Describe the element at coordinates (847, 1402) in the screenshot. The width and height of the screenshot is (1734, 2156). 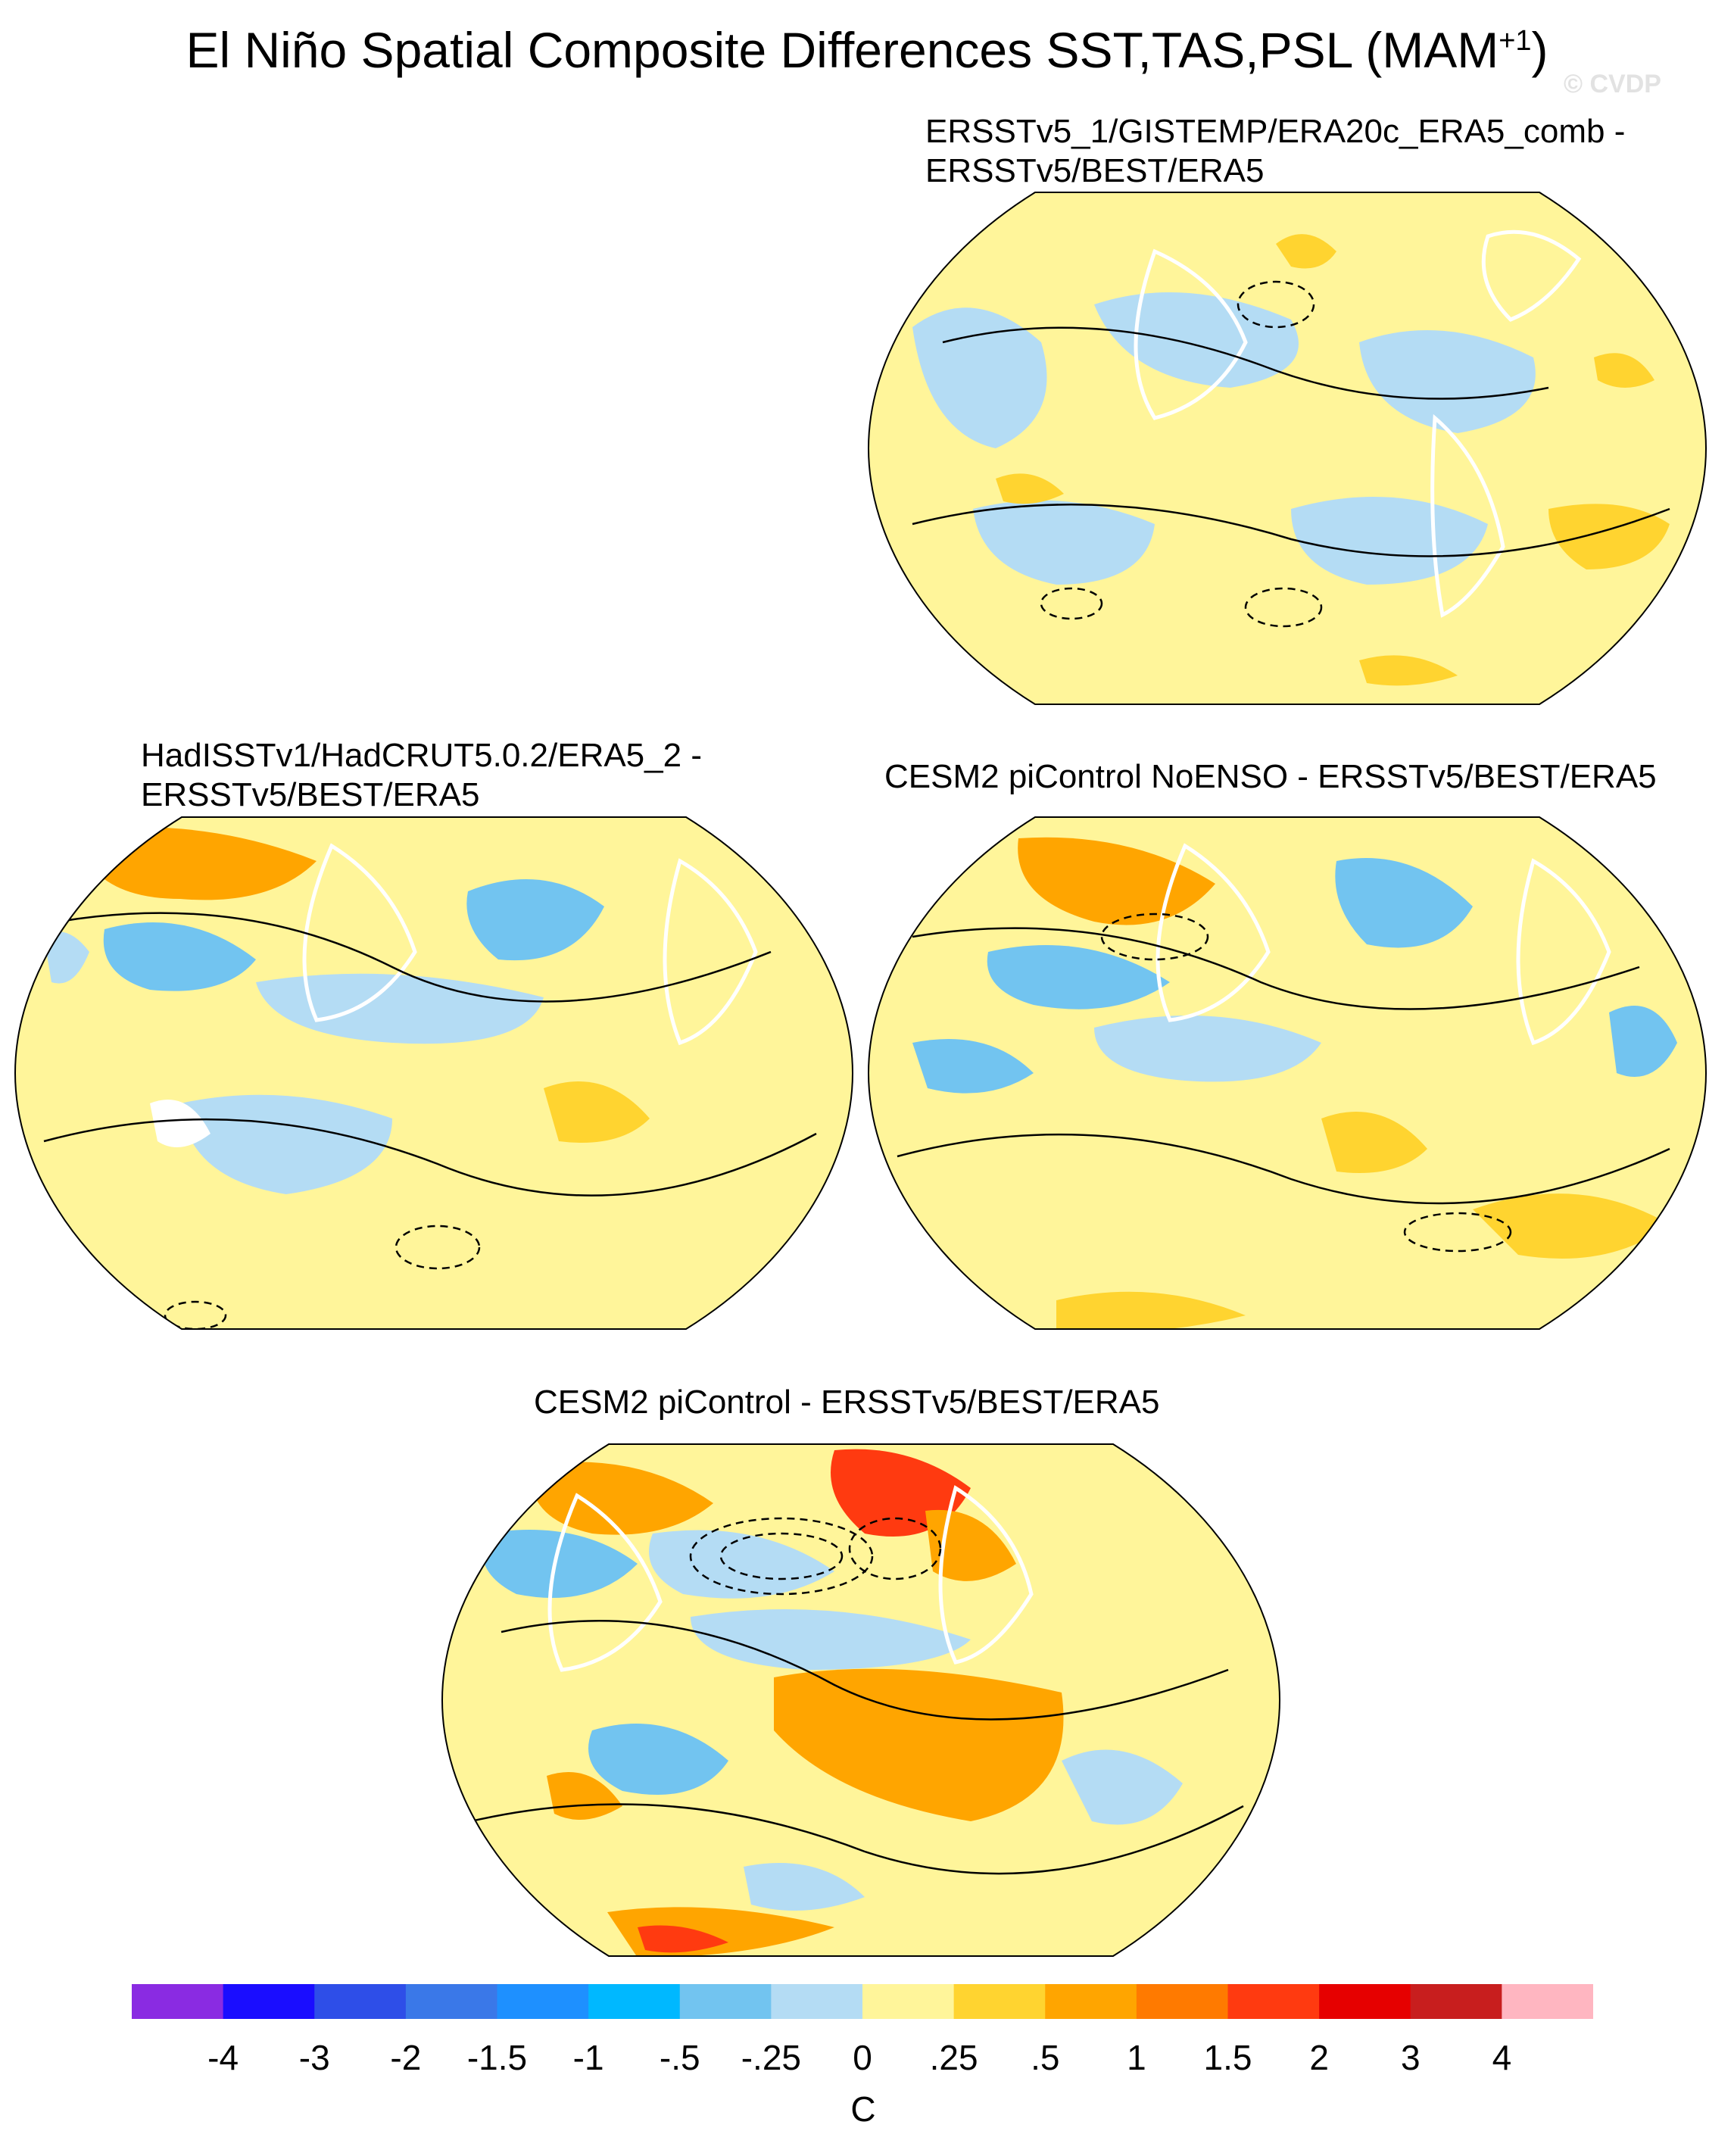
I see `panel-title-4: CESM2 piControl - ERSSTv5/BEST/ERA5` at that location.